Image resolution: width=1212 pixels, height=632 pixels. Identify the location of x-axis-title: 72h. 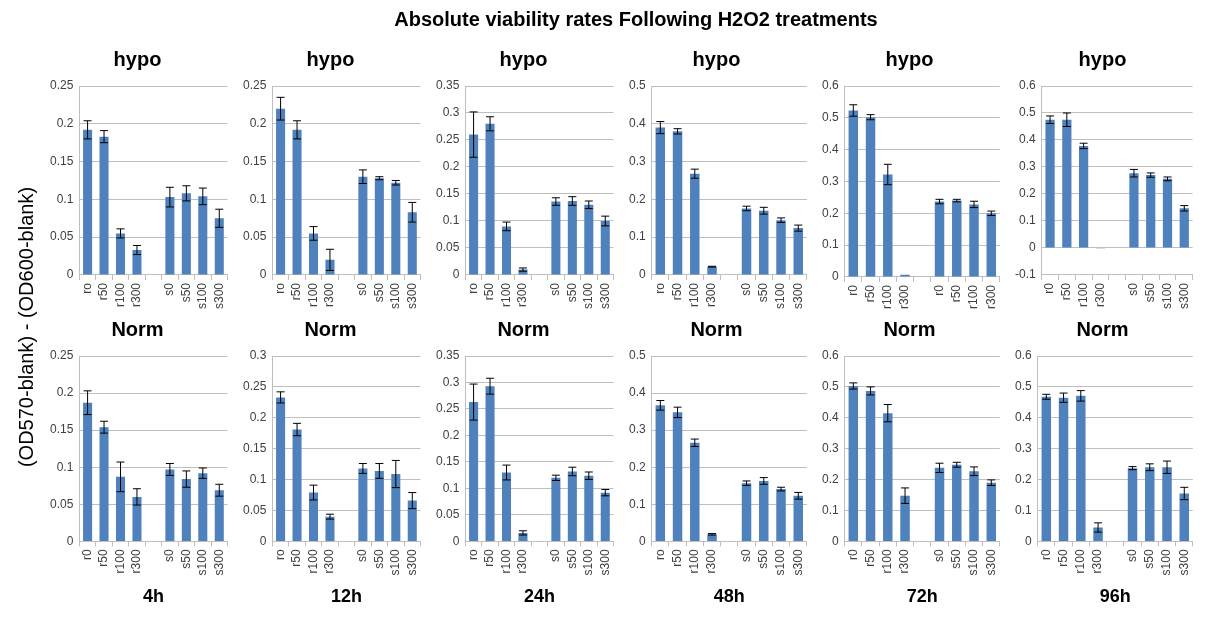
(922, 596).